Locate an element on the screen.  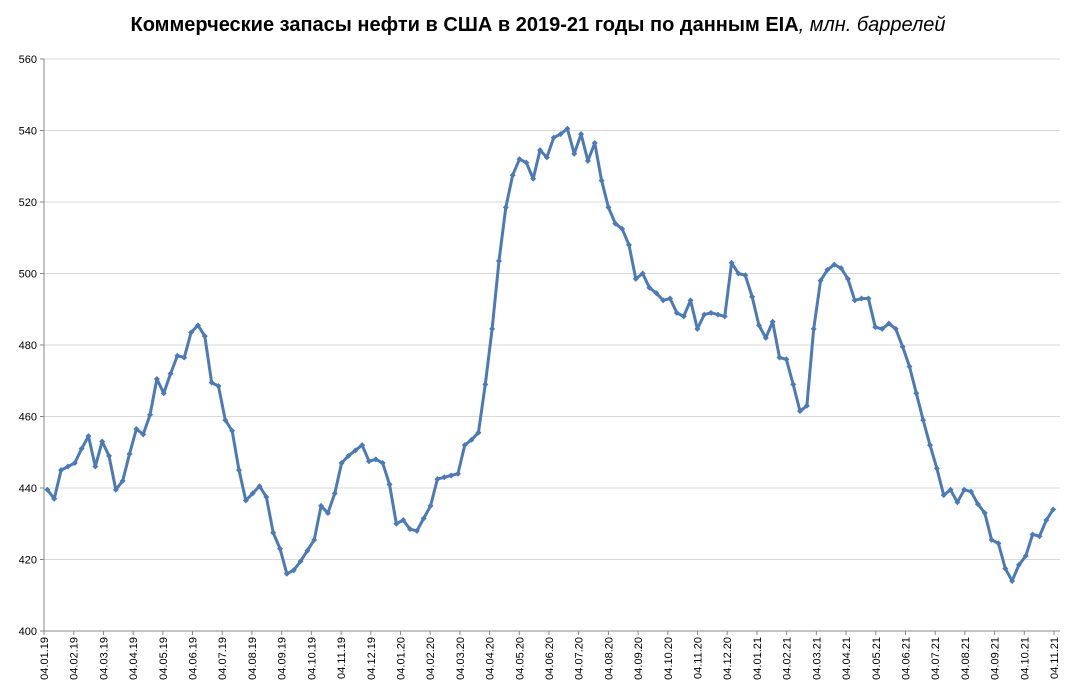
y-tick-label: 480 is located at coordinates (28, 346).